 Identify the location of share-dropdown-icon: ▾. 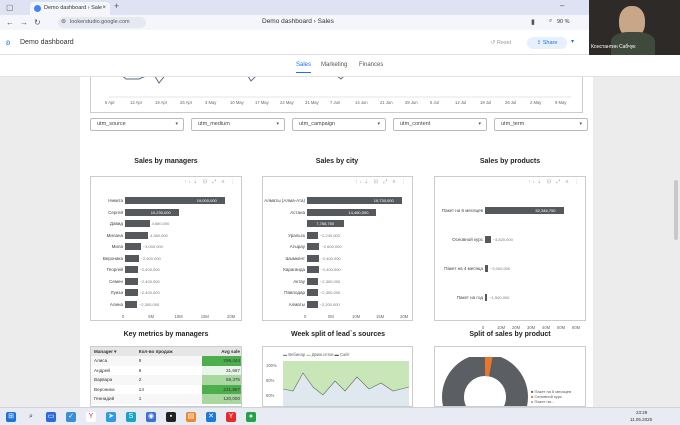
(573, 42).